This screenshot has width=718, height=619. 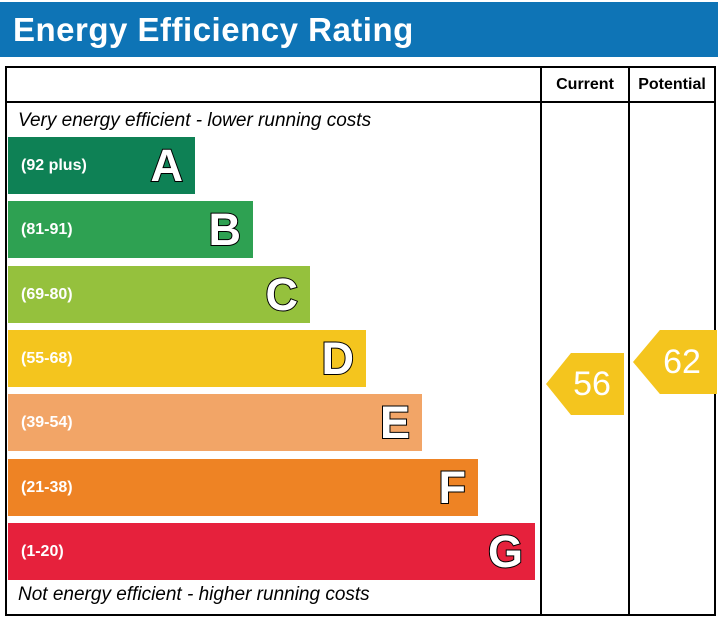 I want to click on table-header-row: Current Potential, so click(x=360, y=85).